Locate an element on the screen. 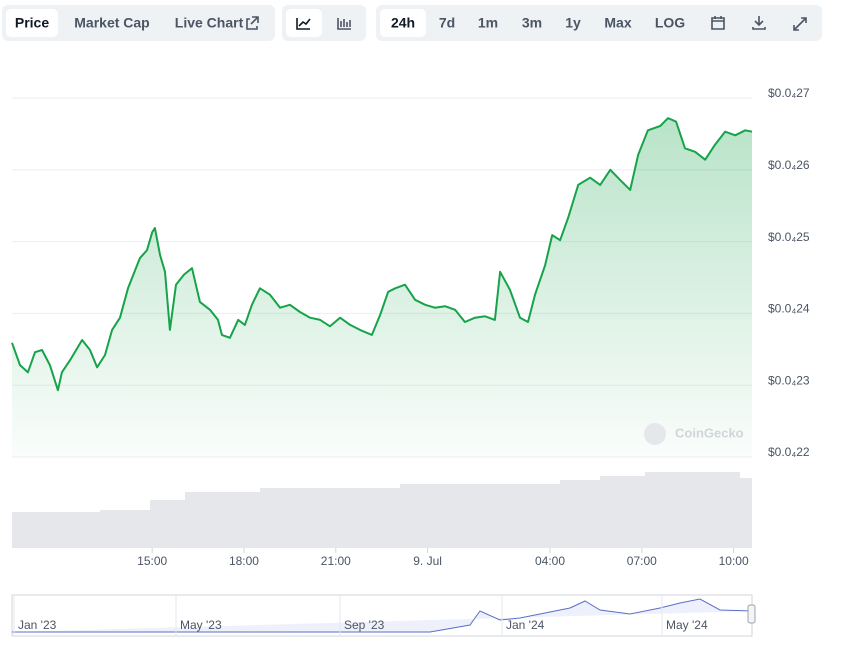 The width and height of the screenshot is (850, 661). y-tick-label: $0.0₄27 is located at coordinates (789, 93).